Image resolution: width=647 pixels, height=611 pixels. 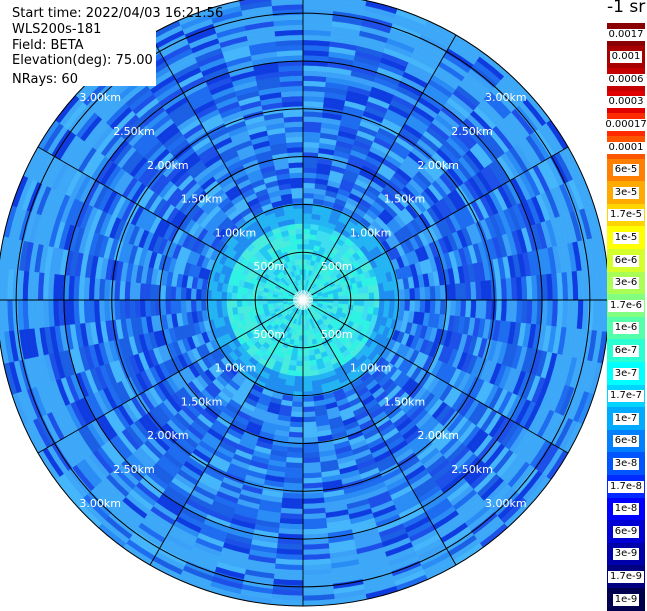 I want to click on colorbar-level: 6e-8, so click(x=626, y=441).